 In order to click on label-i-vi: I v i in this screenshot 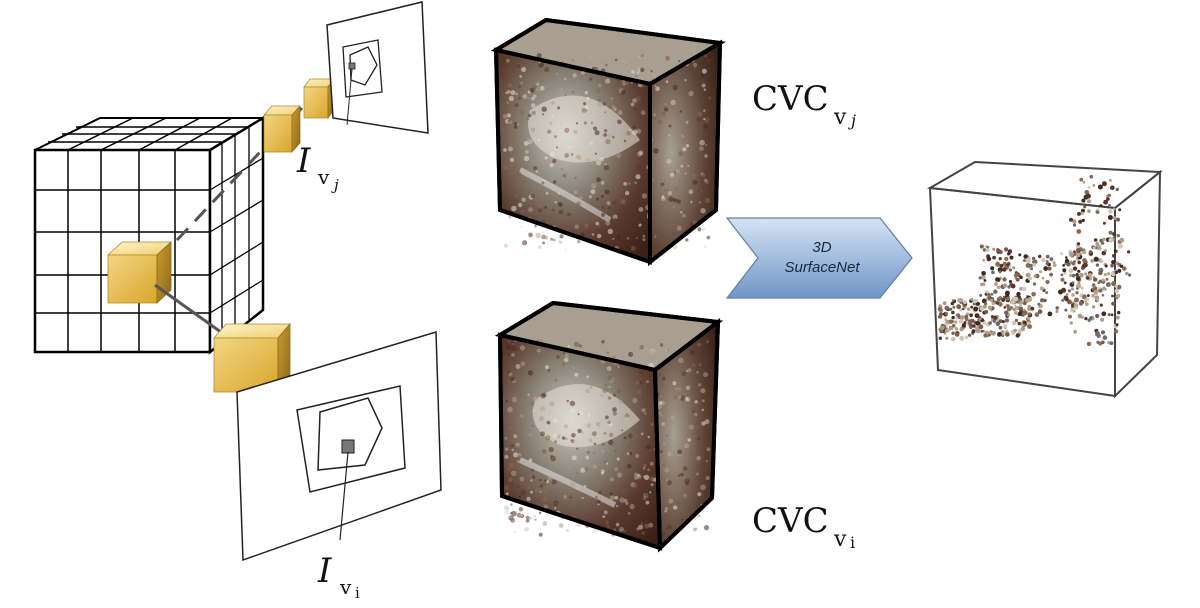, I will do `click(338, 576)`.